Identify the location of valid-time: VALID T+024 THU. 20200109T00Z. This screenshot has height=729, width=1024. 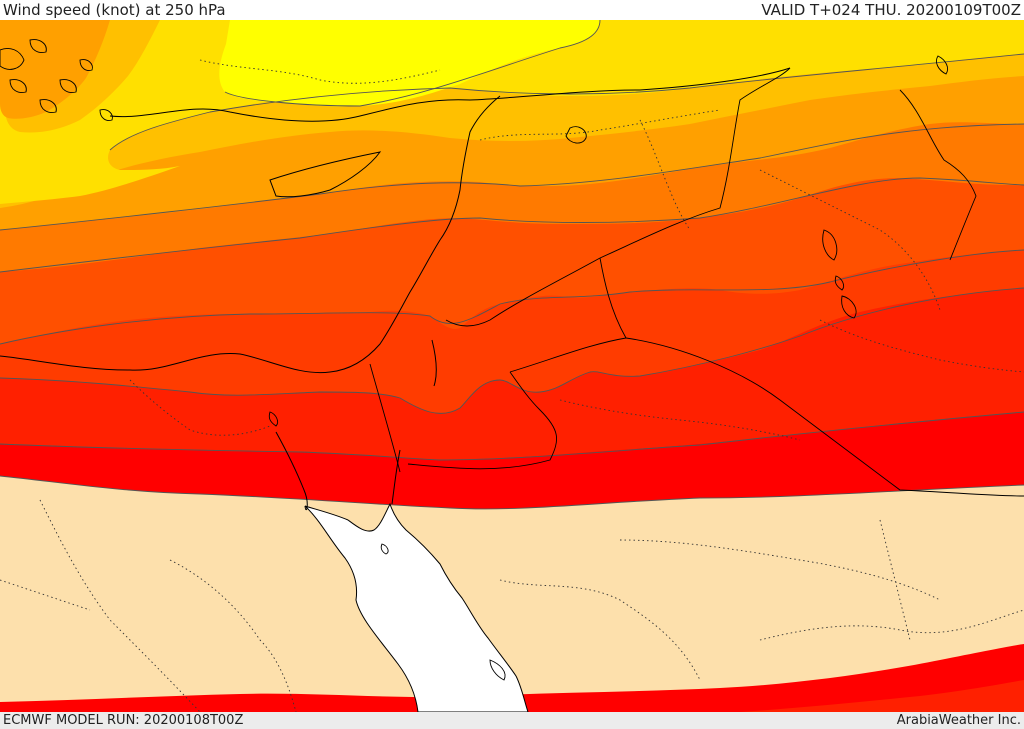
(891, 10).